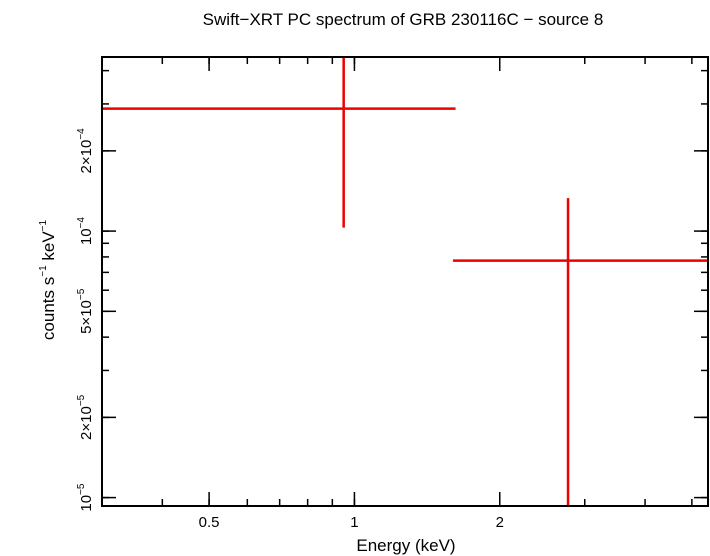 The image size is (710, 556). I want to click on y-axis-label-exp2: −1, so click(43, 225).